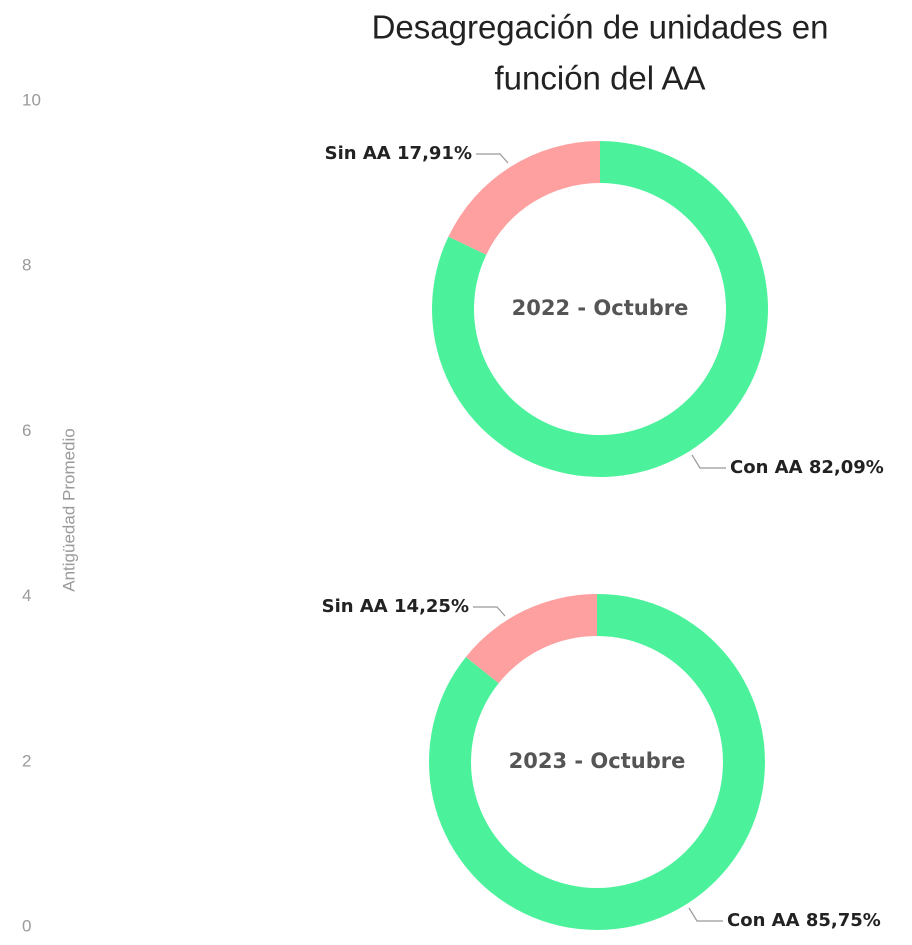 The width and height of the screenshot is (912, 945). What do you see at coordinates (846, 467) in the screenshot?
I see `value-label: 82,09%` at bounding box center [846, 467].